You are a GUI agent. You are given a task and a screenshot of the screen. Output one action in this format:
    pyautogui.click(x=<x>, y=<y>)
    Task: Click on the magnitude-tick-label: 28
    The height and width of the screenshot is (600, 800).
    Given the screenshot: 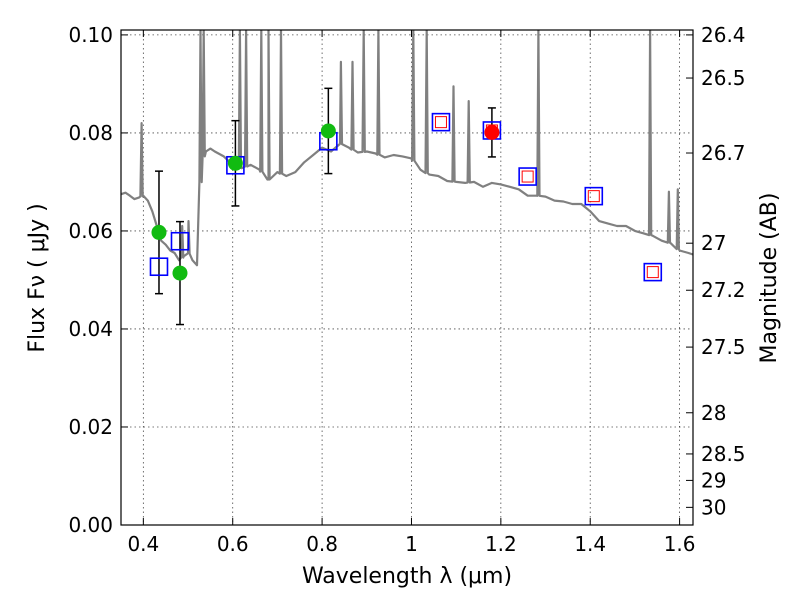 What is the action you would take?
    pyautogui.click(x=713, y=413)
    